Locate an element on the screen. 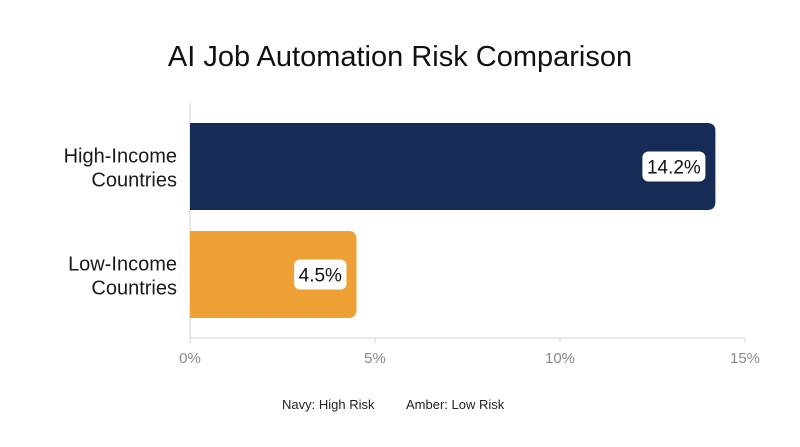  x-tick-label: 0% is located at coordinates (190, 358).